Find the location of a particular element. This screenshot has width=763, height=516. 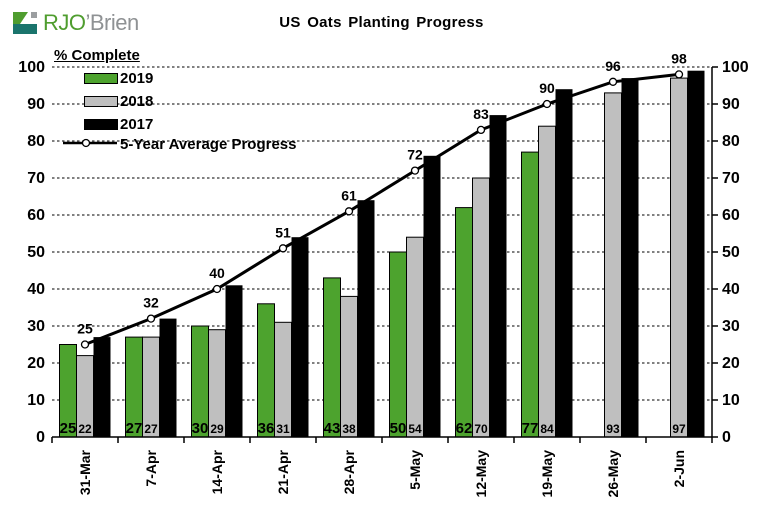

logo-text-primary: RJO is located at coordinates (64, 22).